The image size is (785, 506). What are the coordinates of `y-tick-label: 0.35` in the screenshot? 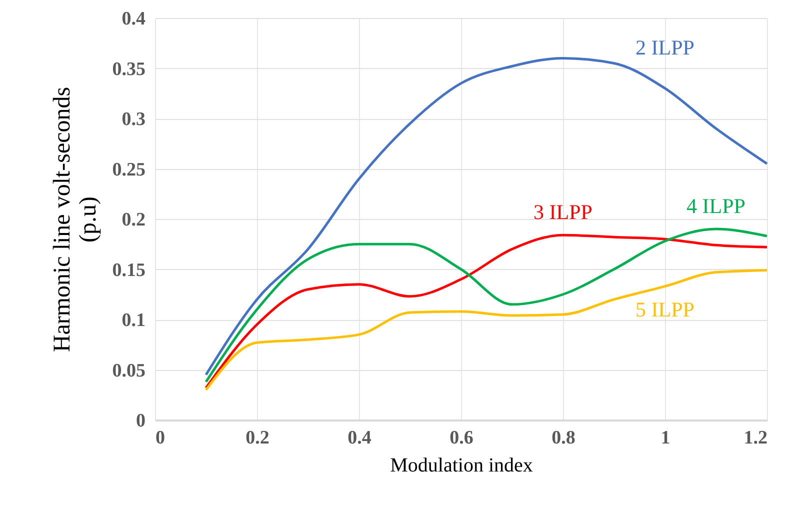 It's located at (129, 69).